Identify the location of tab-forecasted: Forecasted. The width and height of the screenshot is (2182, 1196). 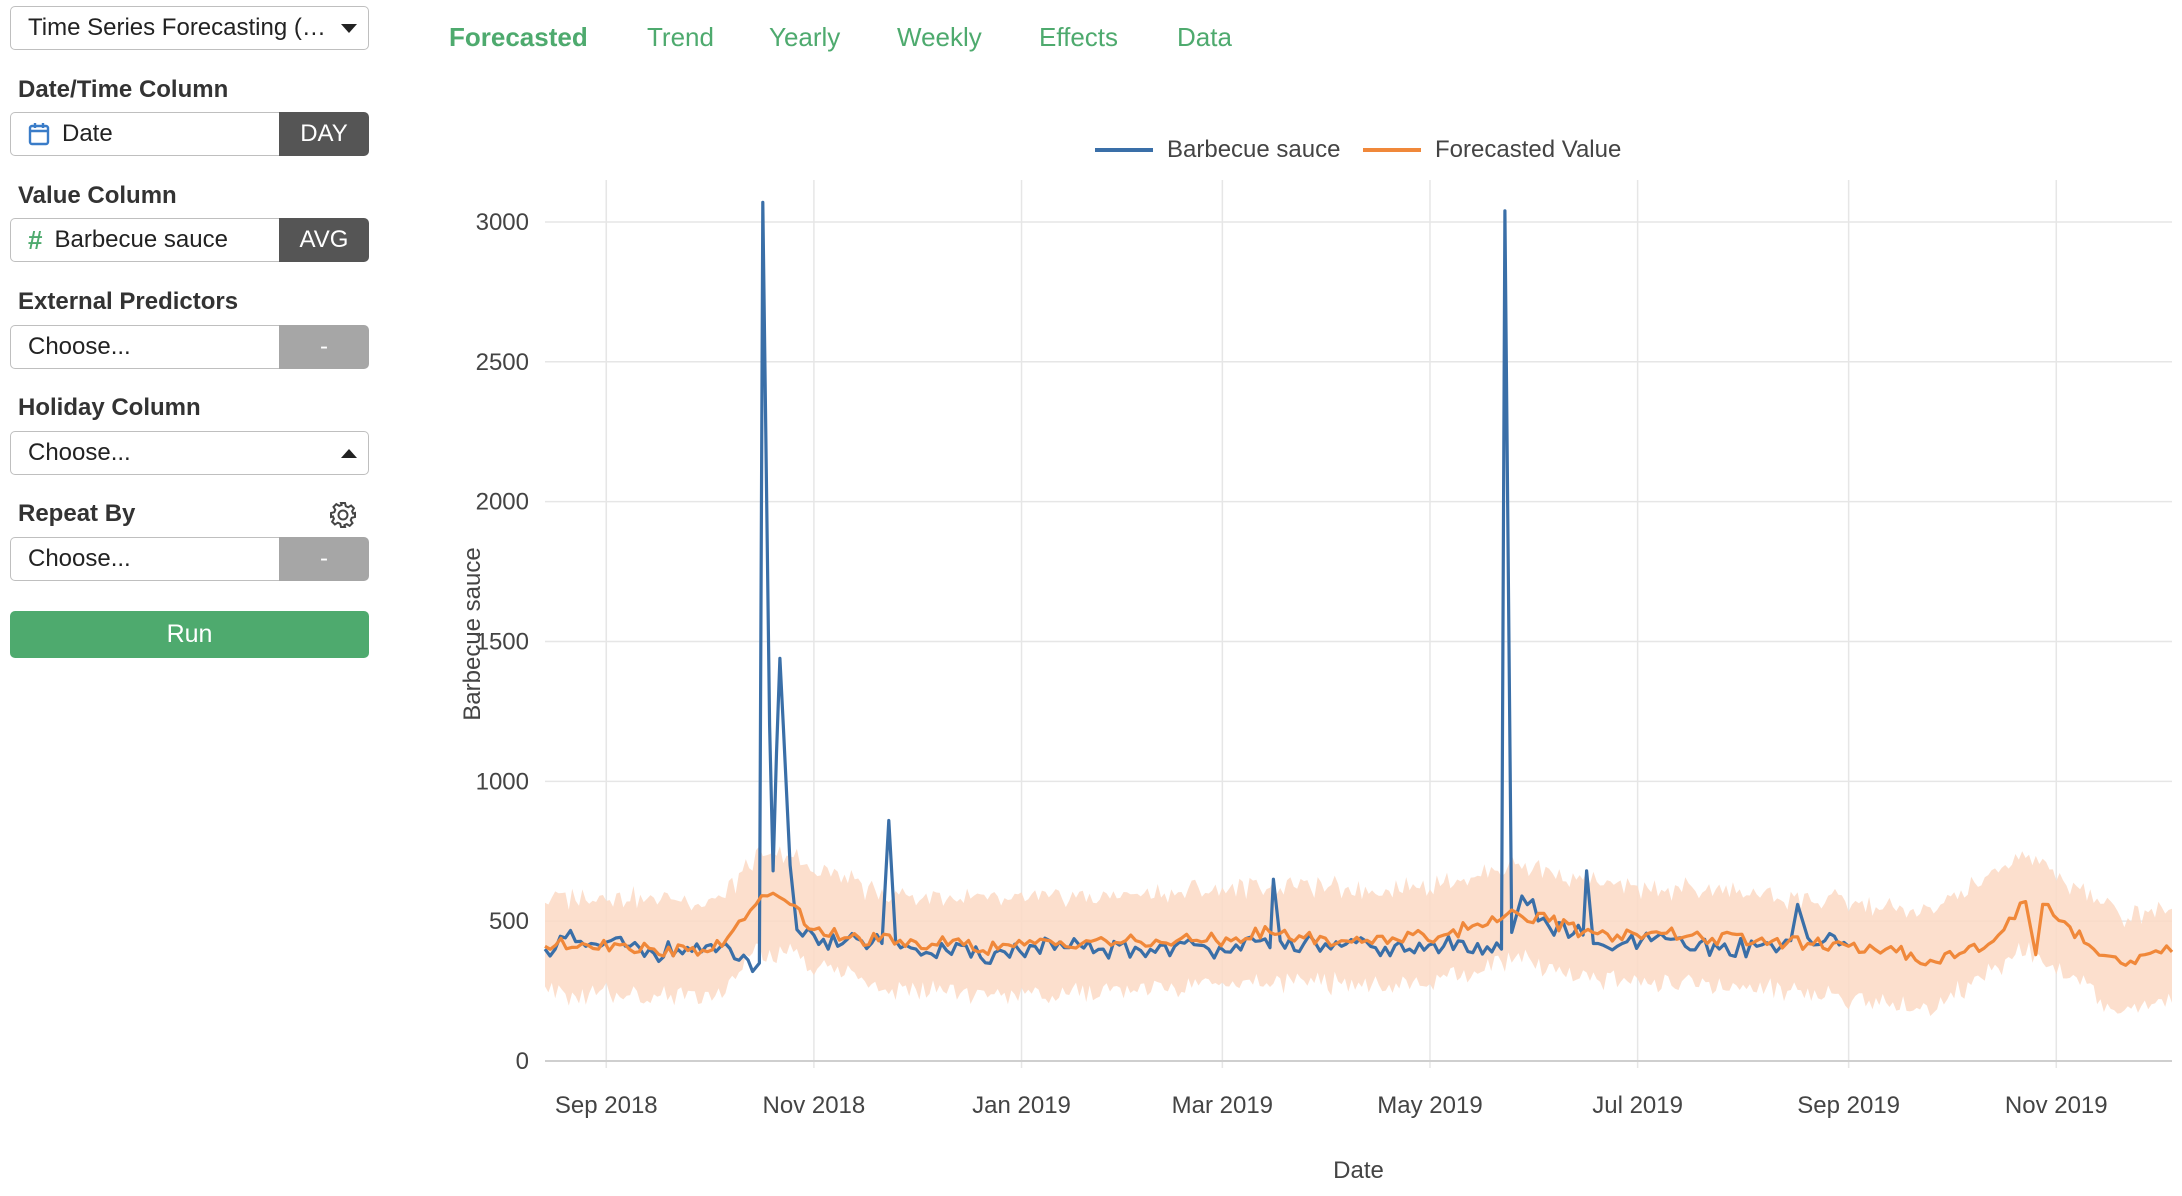
(518, 37).